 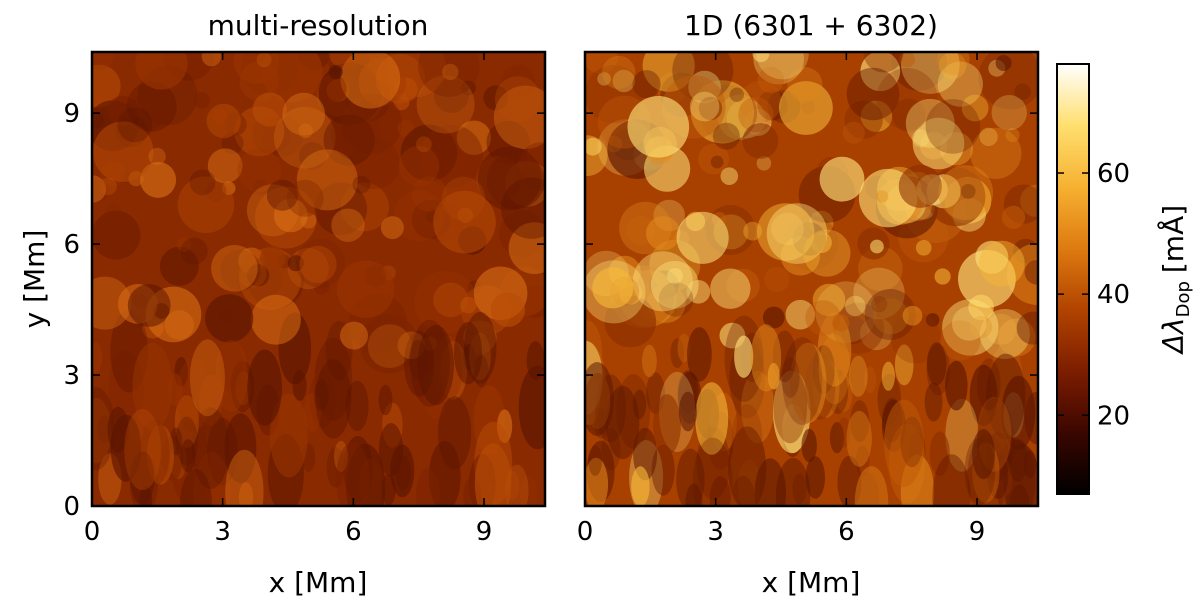 What do you see at coordinates (1093, 295) in the screenshot?
I see `colorbar-ticks: 20 40 60` at bounding box center [1093, 295].